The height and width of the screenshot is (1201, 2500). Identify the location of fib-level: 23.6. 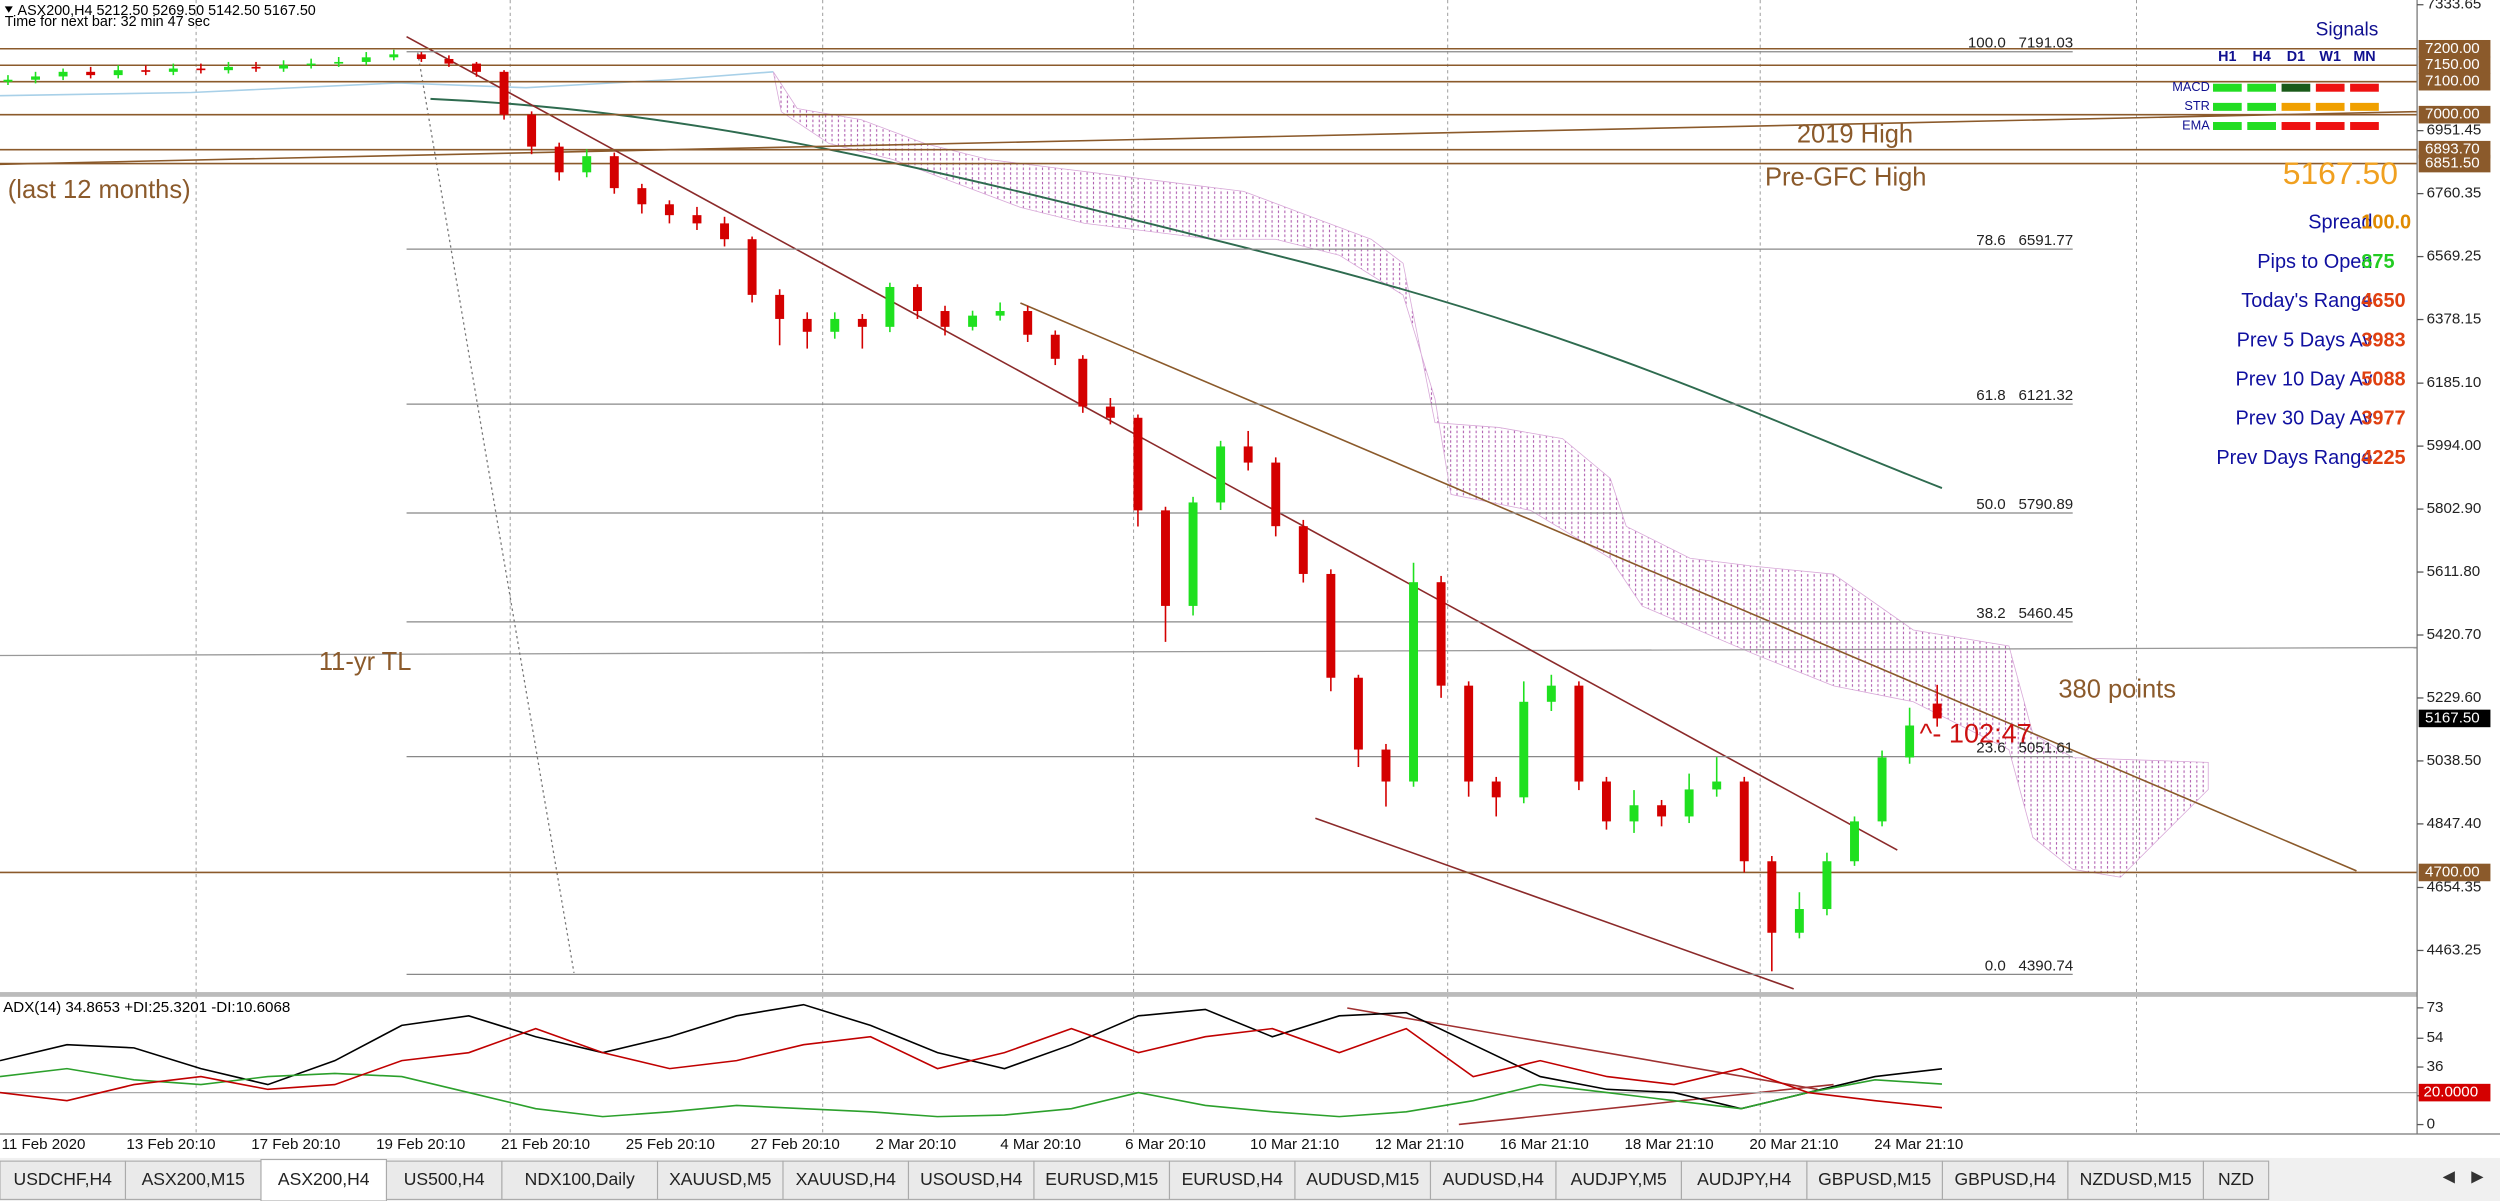
(1990, 748).